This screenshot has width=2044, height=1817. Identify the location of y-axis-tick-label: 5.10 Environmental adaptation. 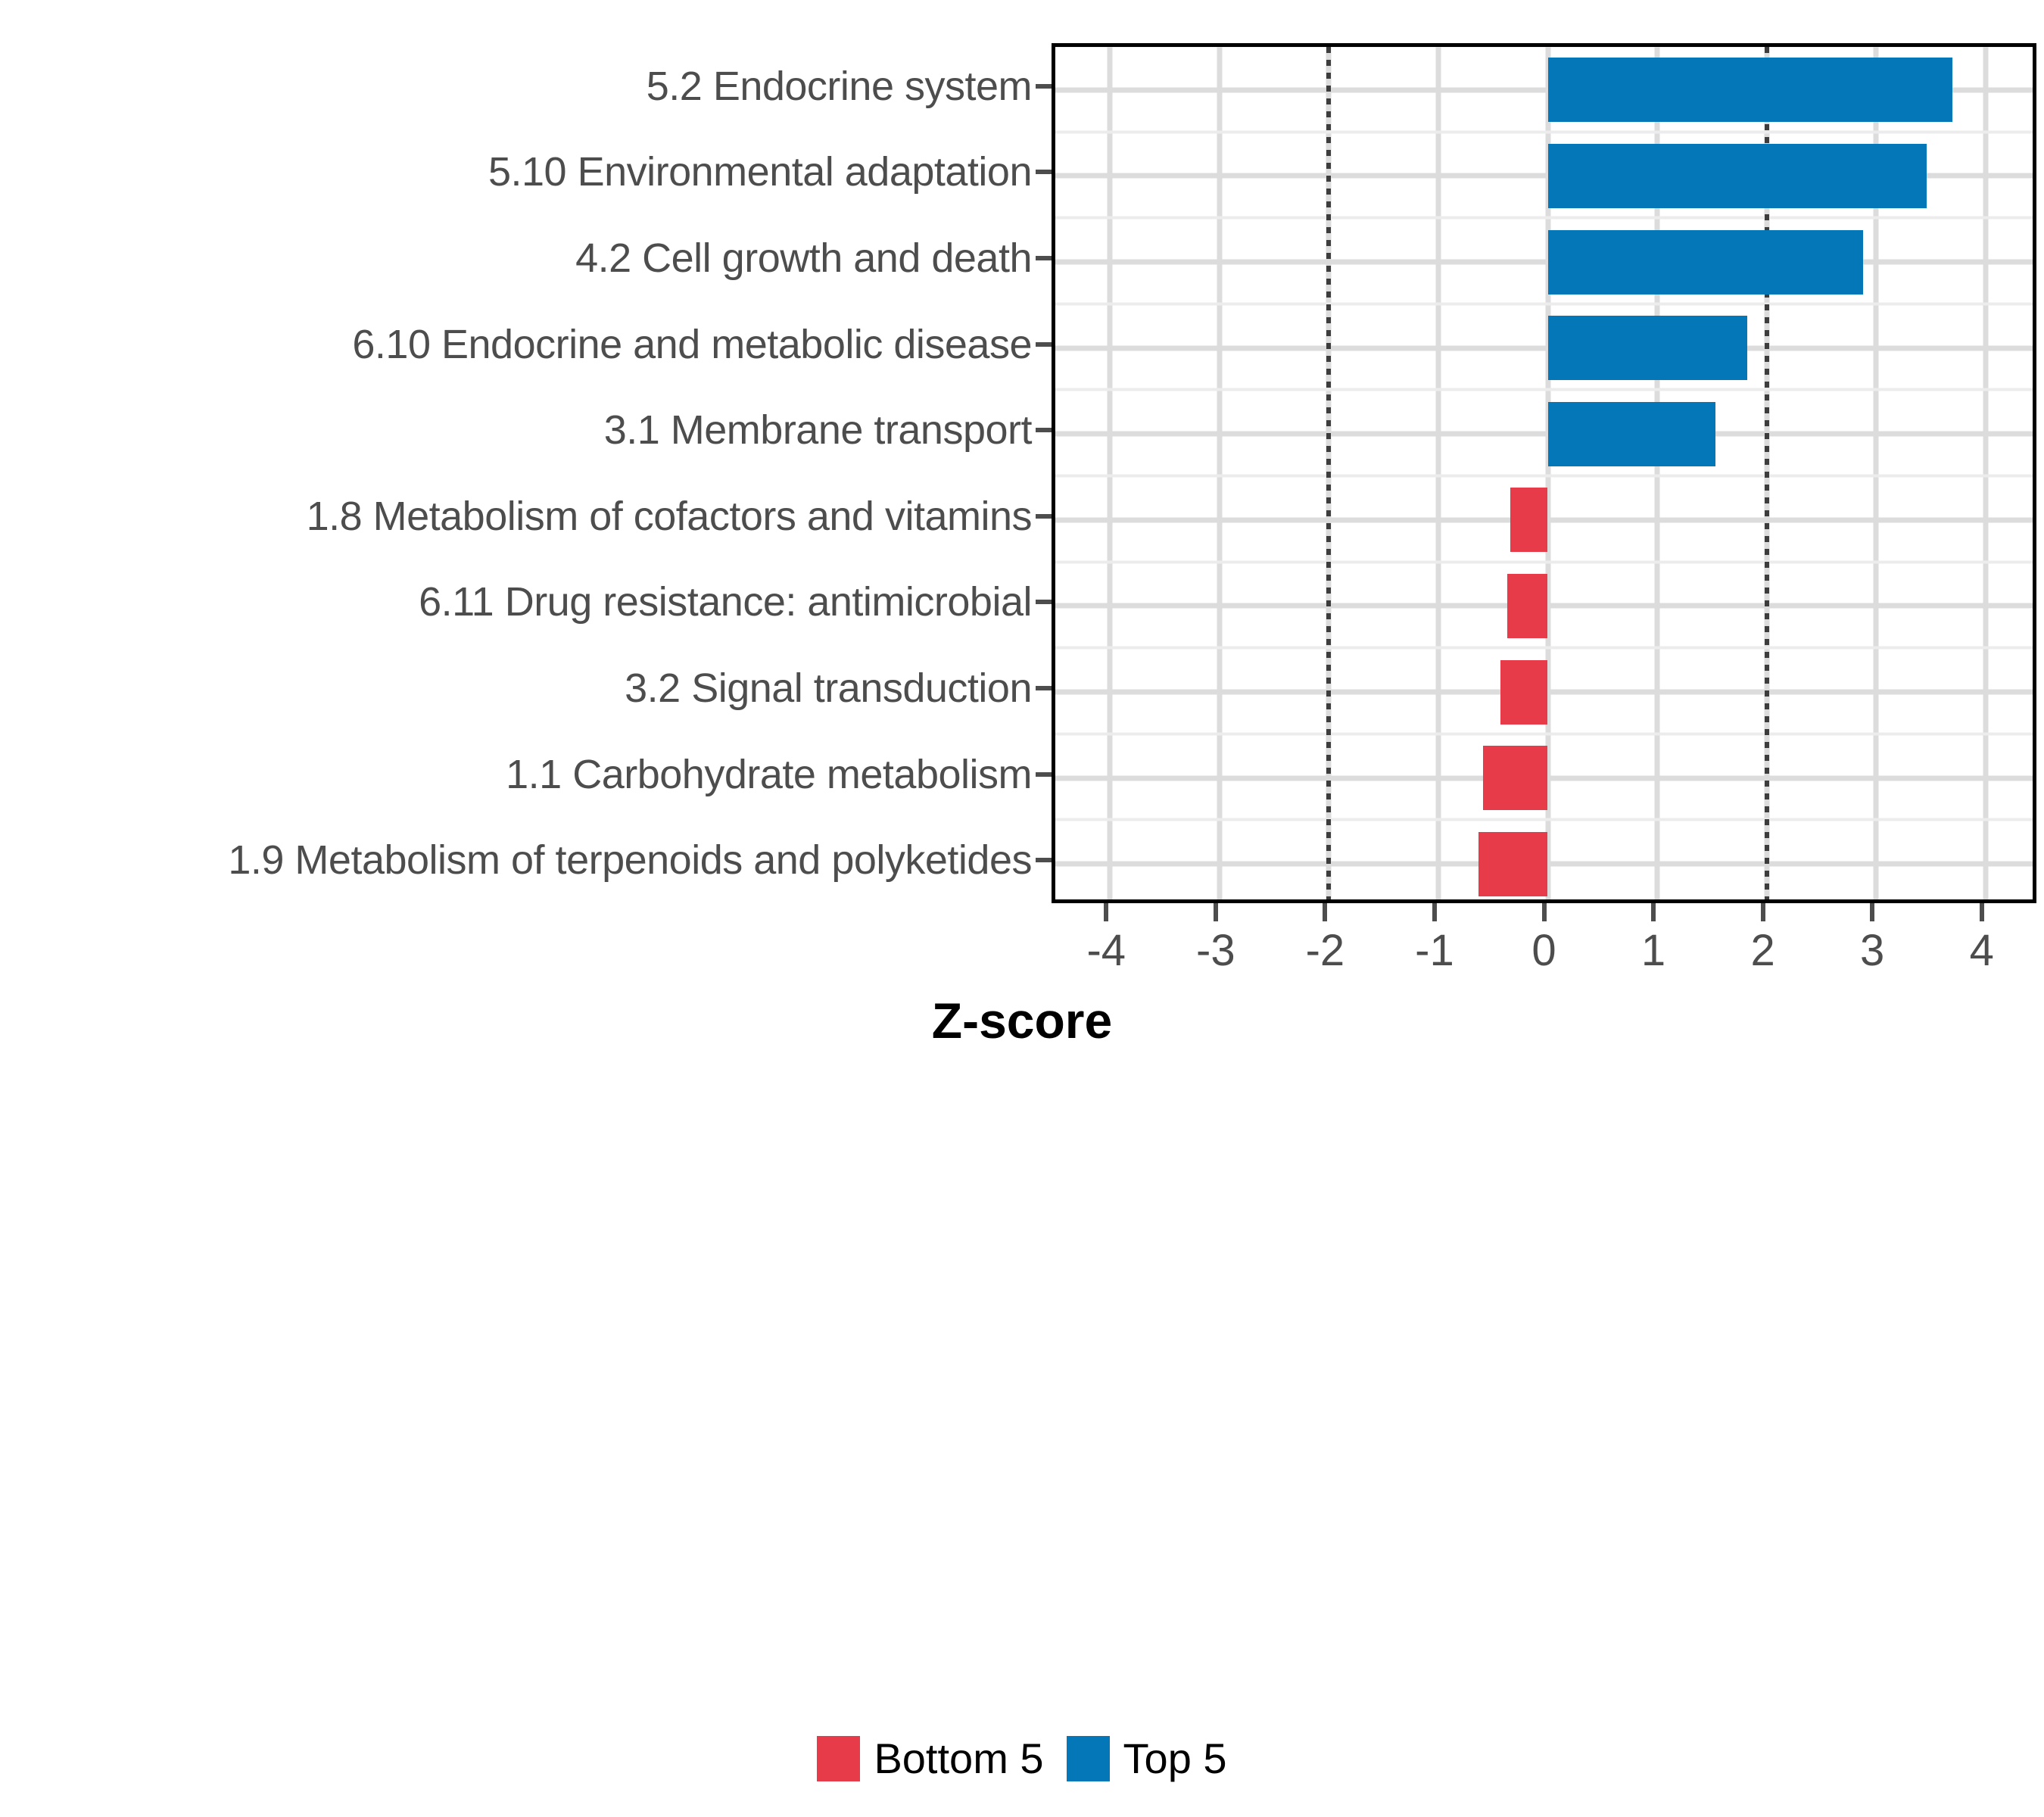
(760, 172).